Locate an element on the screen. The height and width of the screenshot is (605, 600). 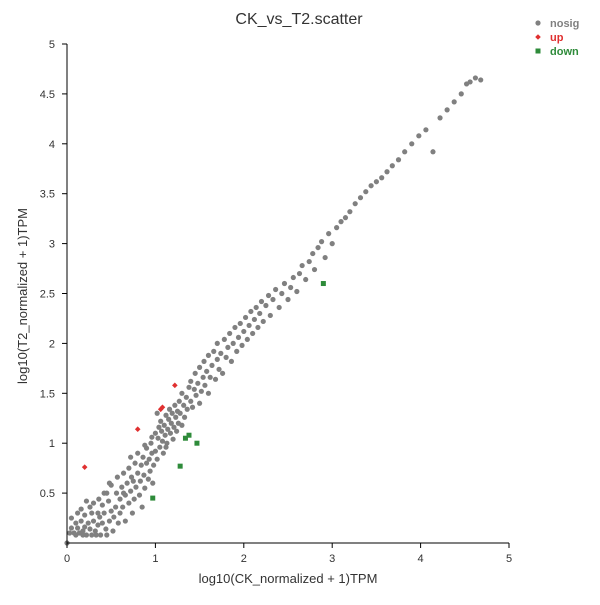
chart-title: CK_vs_T2.scatter is located at coordinates (299, 19).